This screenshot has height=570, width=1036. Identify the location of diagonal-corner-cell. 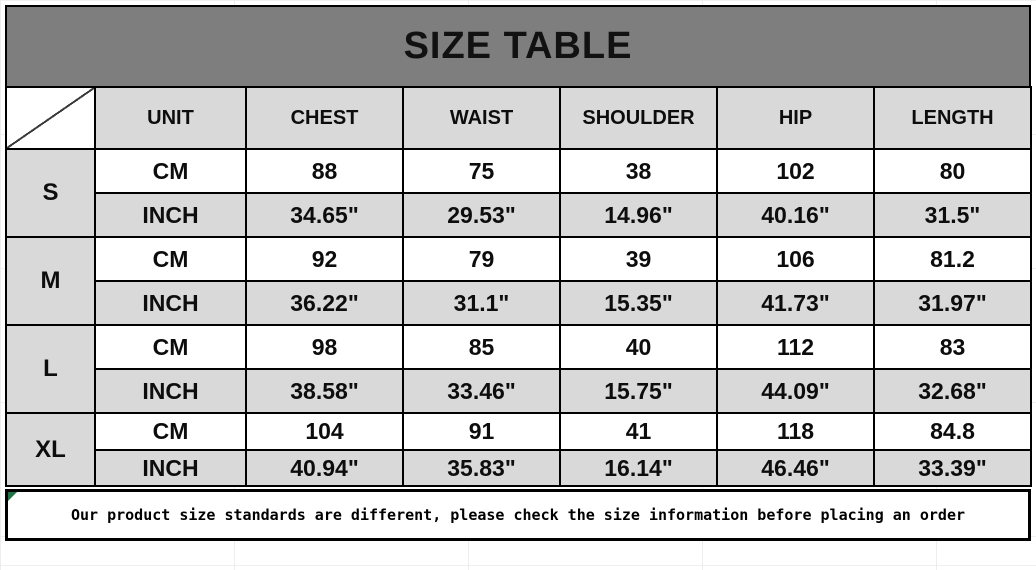
(50, 118).